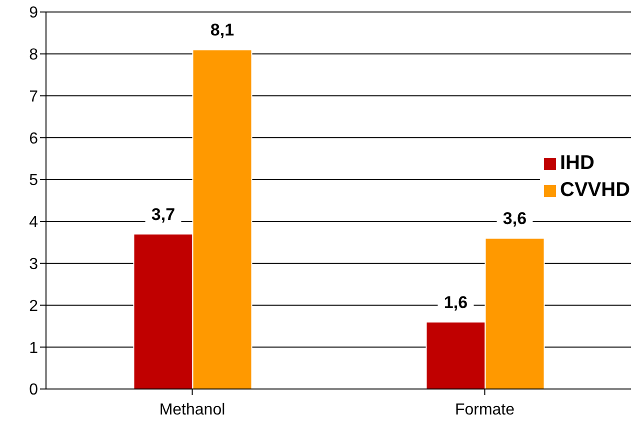 Image resolution: width=639 pixels, height=439 pixels. I want to click on x-tick-label: Formate, so click(484, 409).